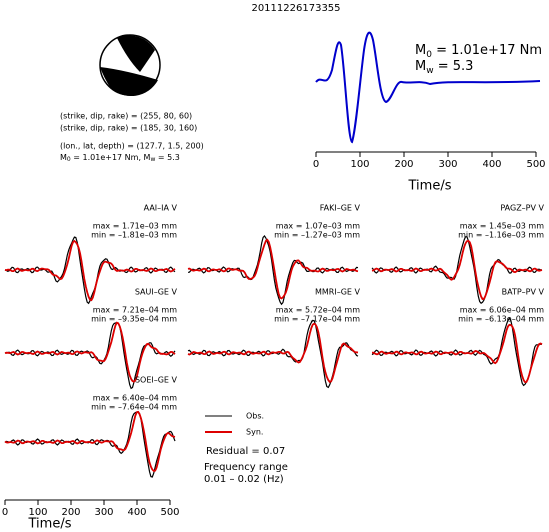 The image size is (549, 532). I want to click on station-max: max = 6.40e–04 mm, so click(135, 398).